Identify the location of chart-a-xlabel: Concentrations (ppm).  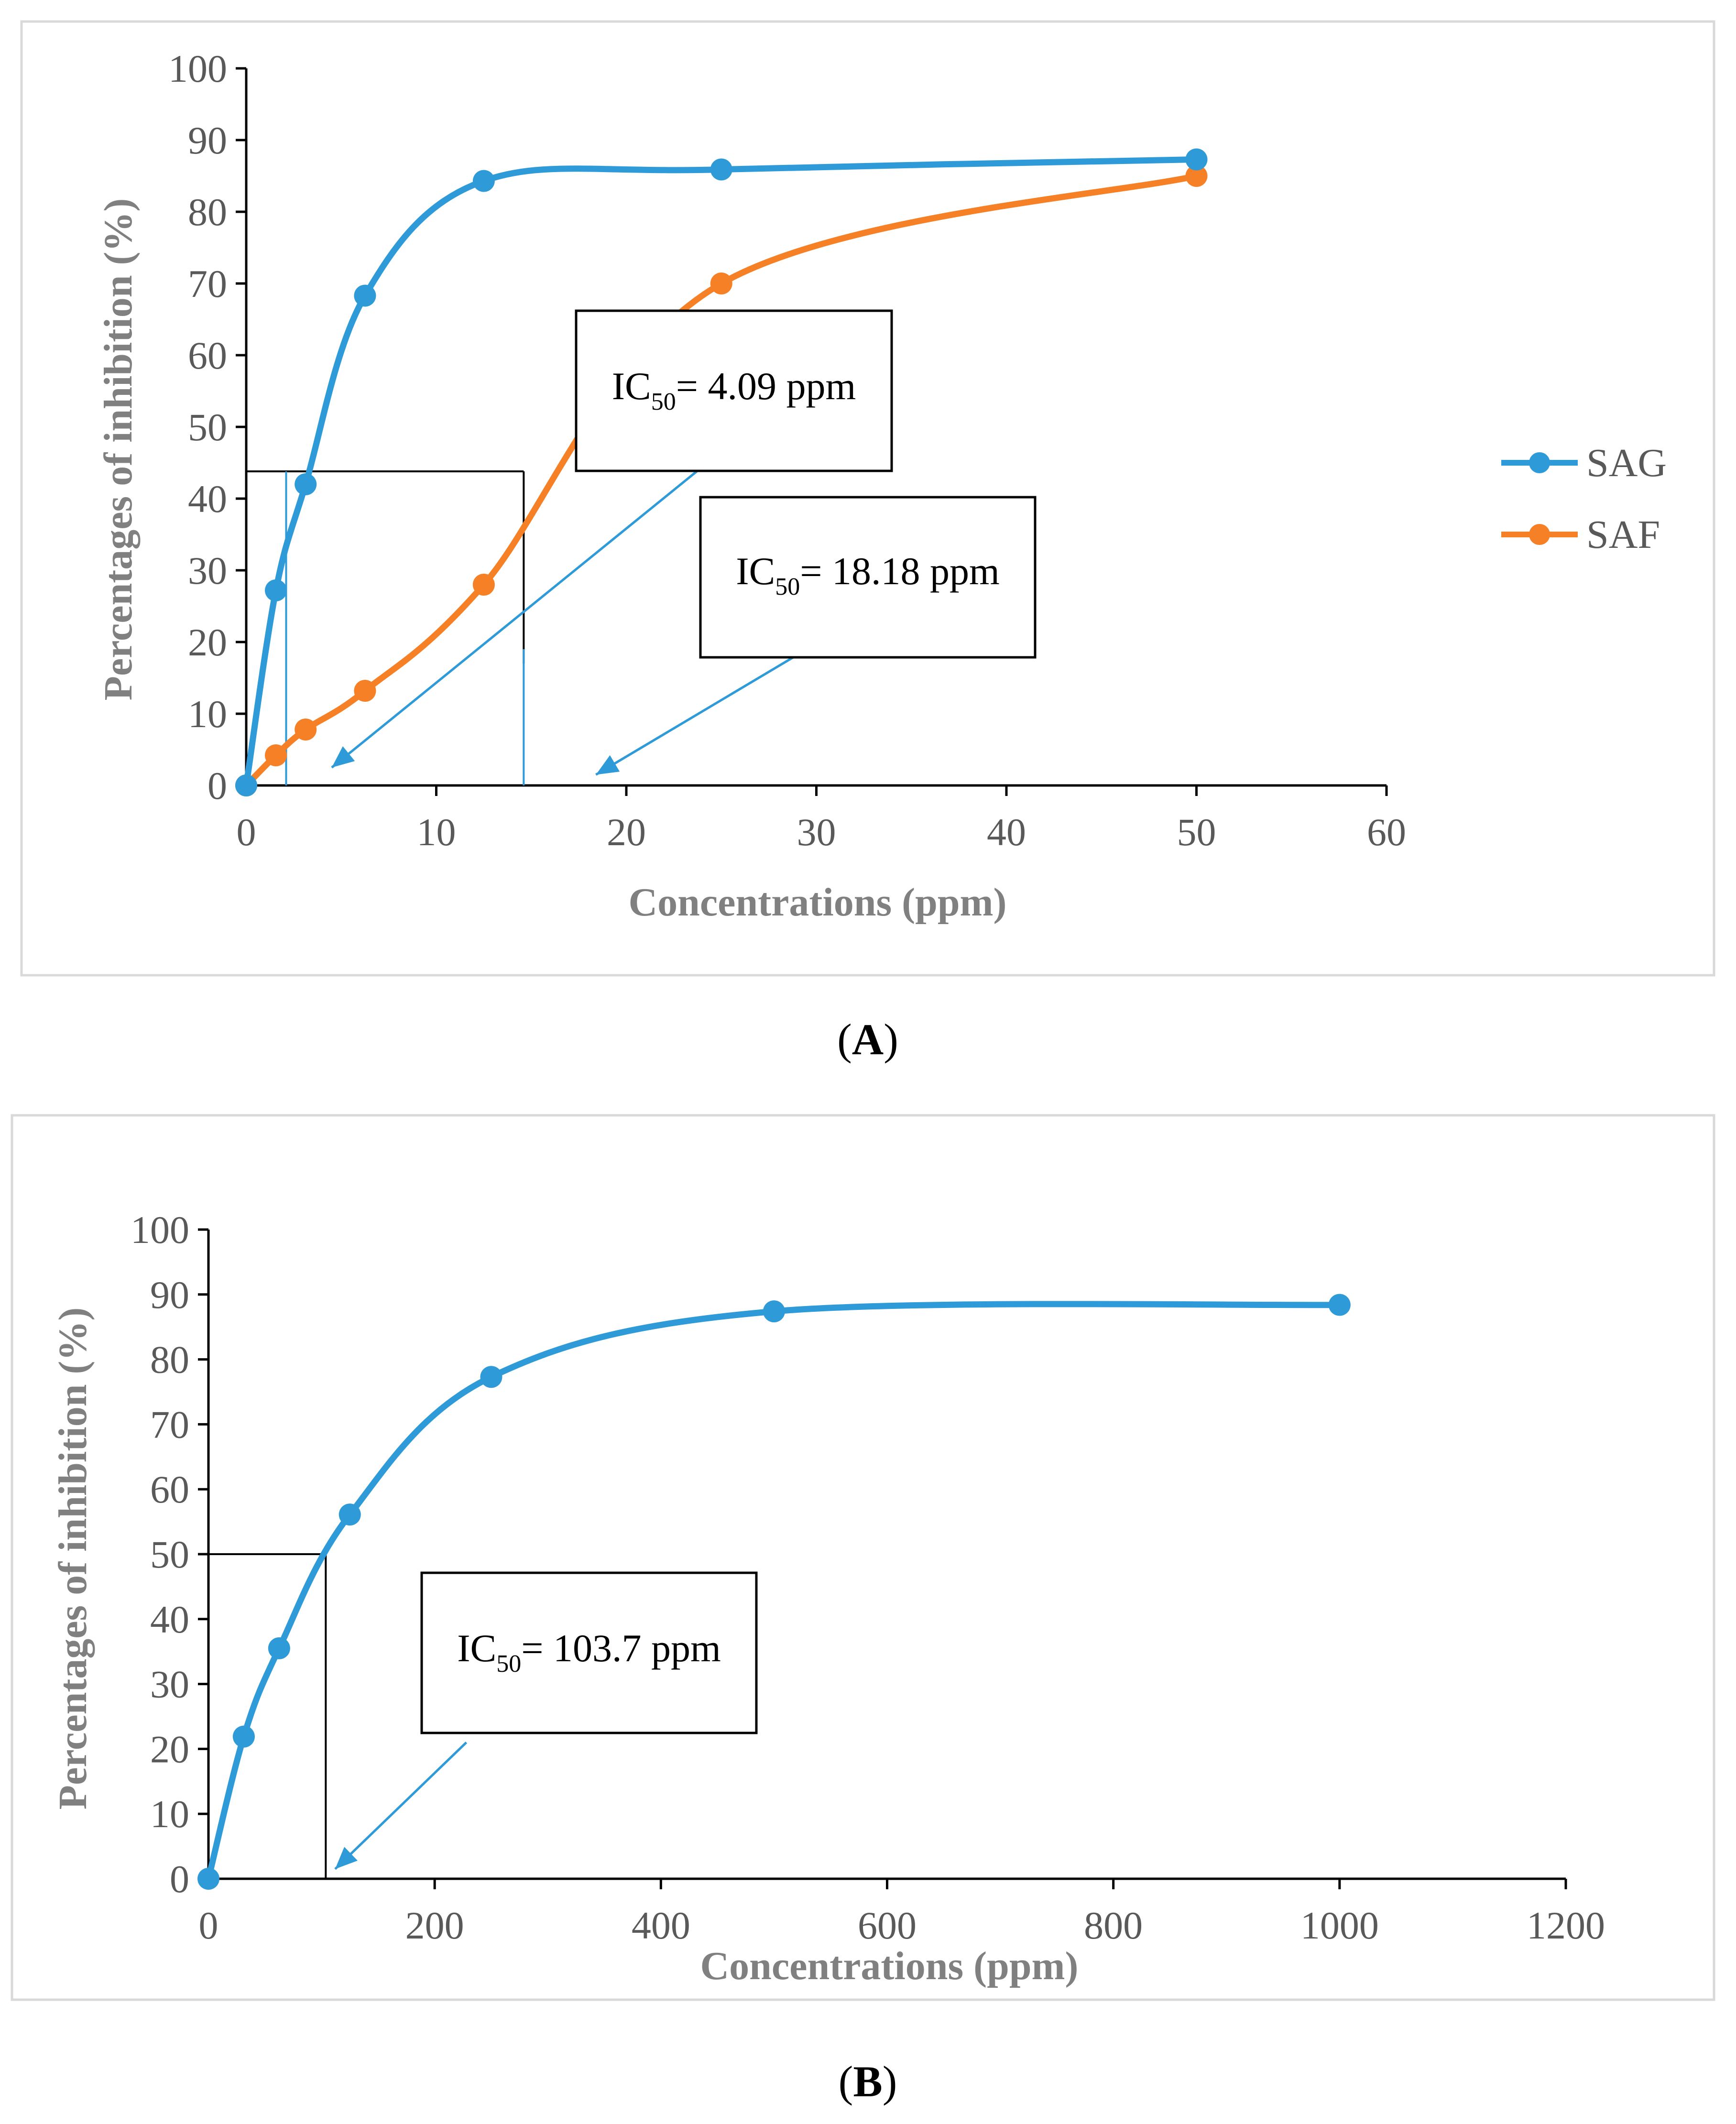
(818, 903).